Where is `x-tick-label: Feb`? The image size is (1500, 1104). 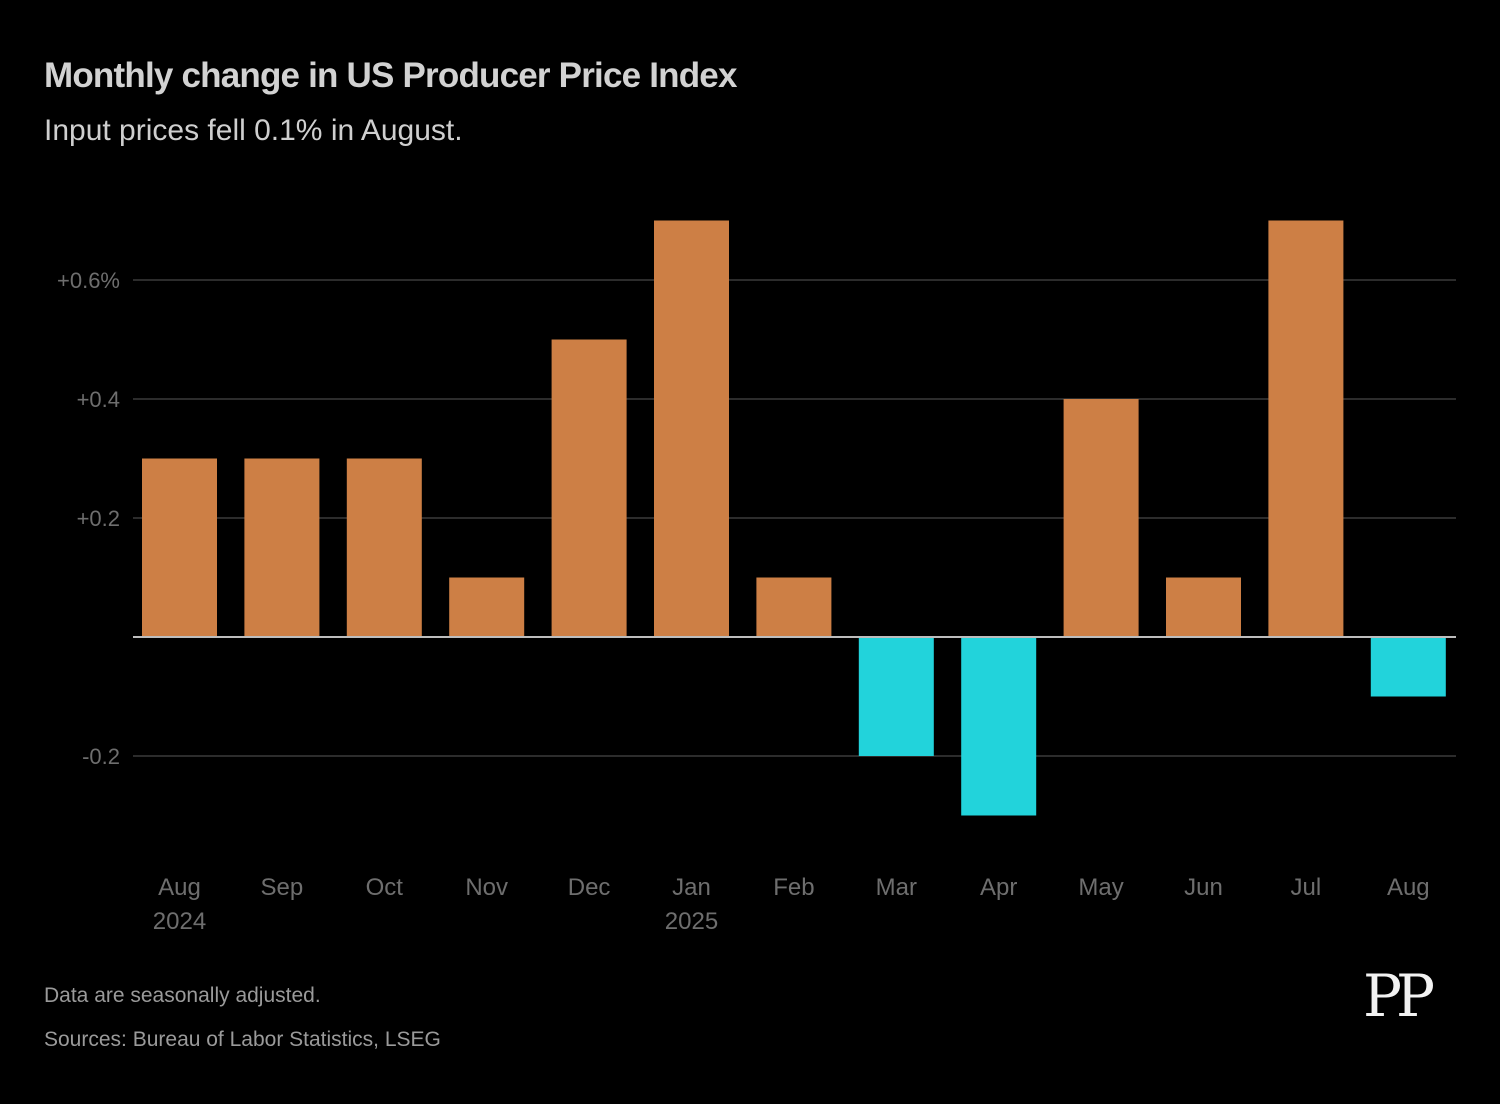
x-tick-label: Feb is located at coordinates (793, 887).